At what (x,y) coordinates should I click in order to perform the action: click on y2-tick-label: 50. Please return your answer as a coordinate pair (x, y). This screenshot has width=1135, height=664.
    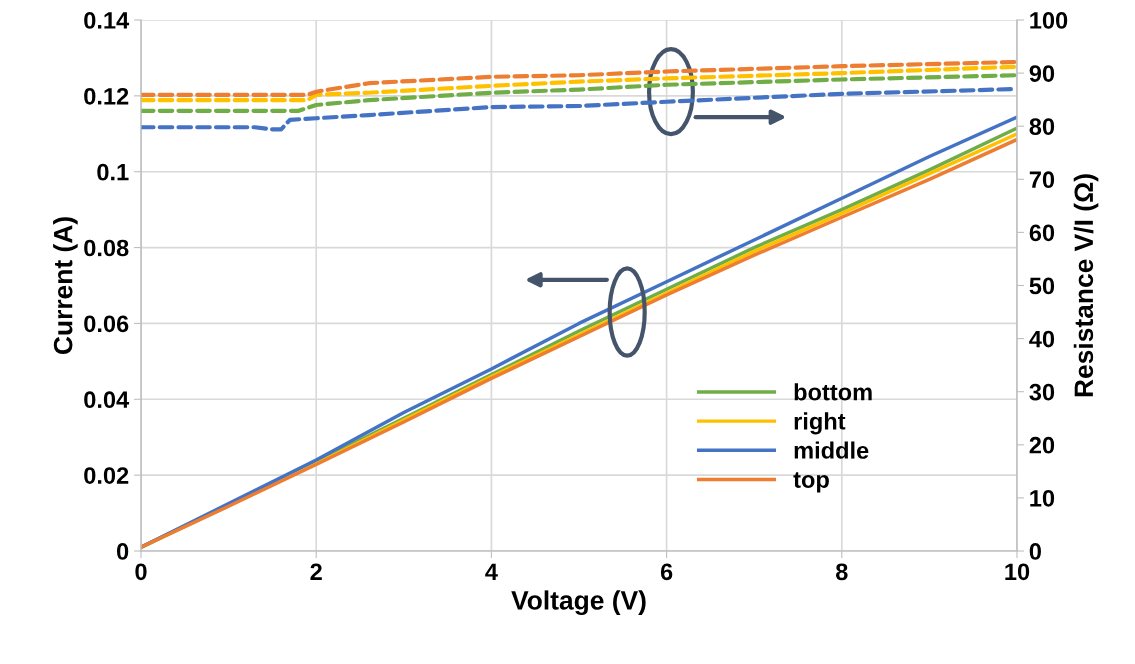
    Looking at the image, I should click on (1042, 286).